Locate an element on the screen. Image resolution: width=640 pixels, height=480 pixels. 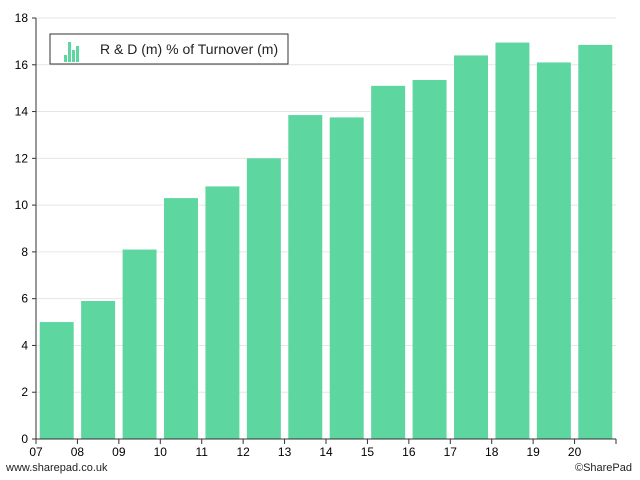
x-tick-label: 20 is located at coordinates (575, 452).